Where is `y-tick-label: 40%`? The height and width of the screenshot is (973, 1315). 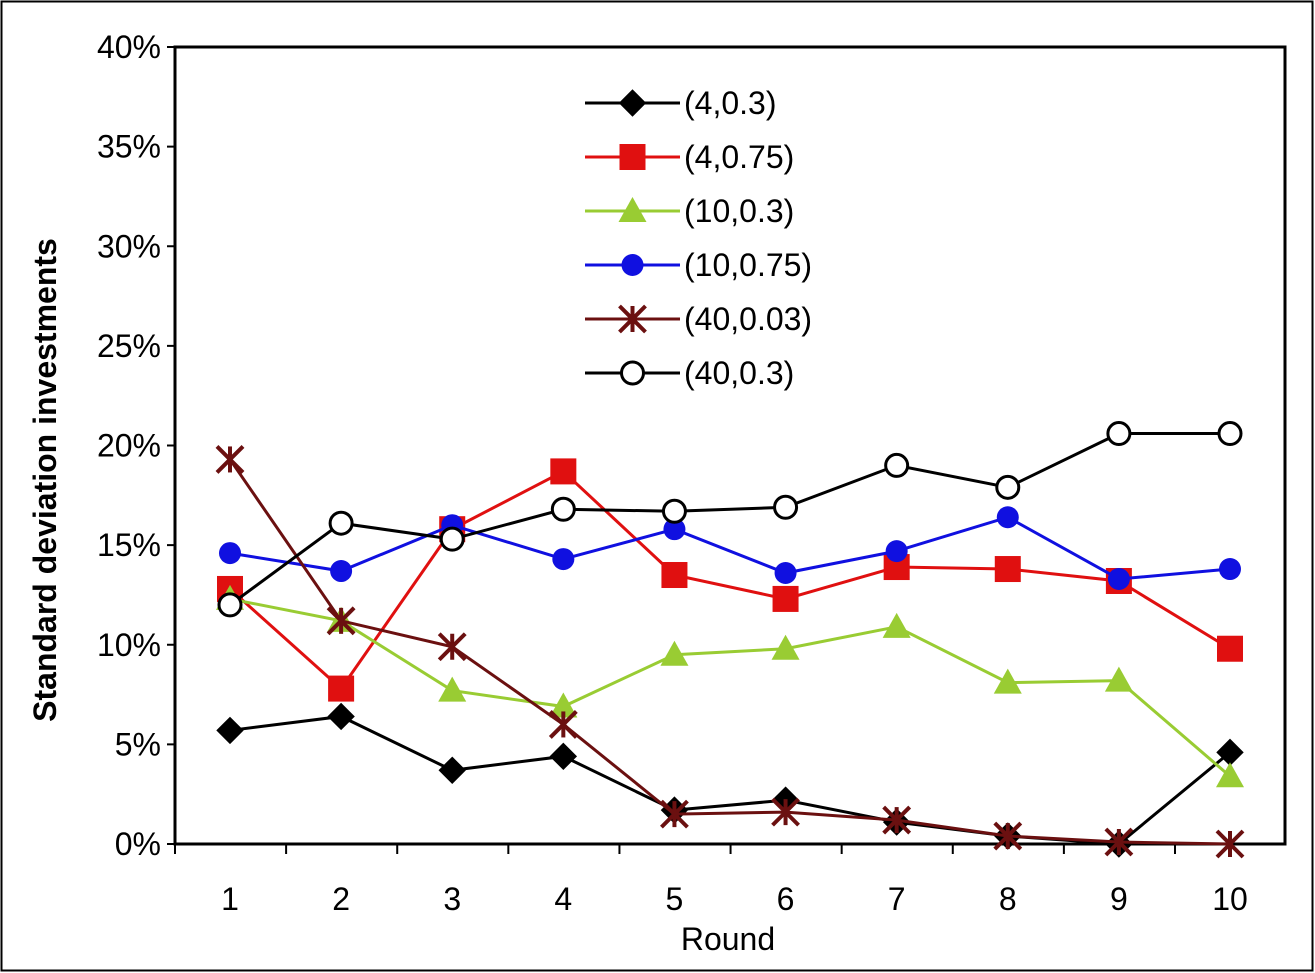
y-tick-label: 40% is located at coordinates (129, 47).